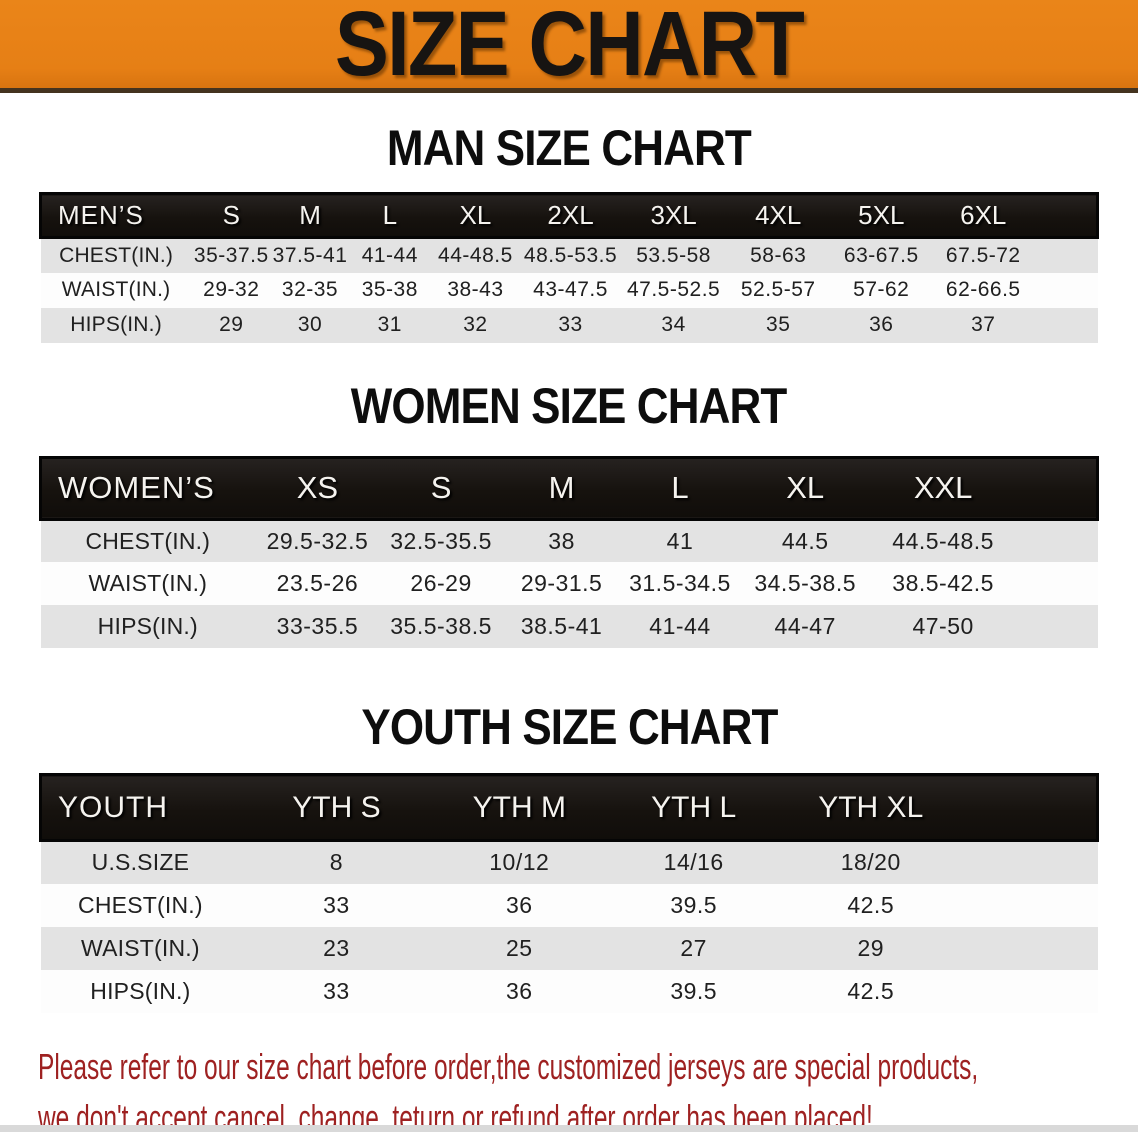  I want to click on youth-ussize-row: U.S.SIZE 8 10/12 14/16 18/20, so click(569, 862).